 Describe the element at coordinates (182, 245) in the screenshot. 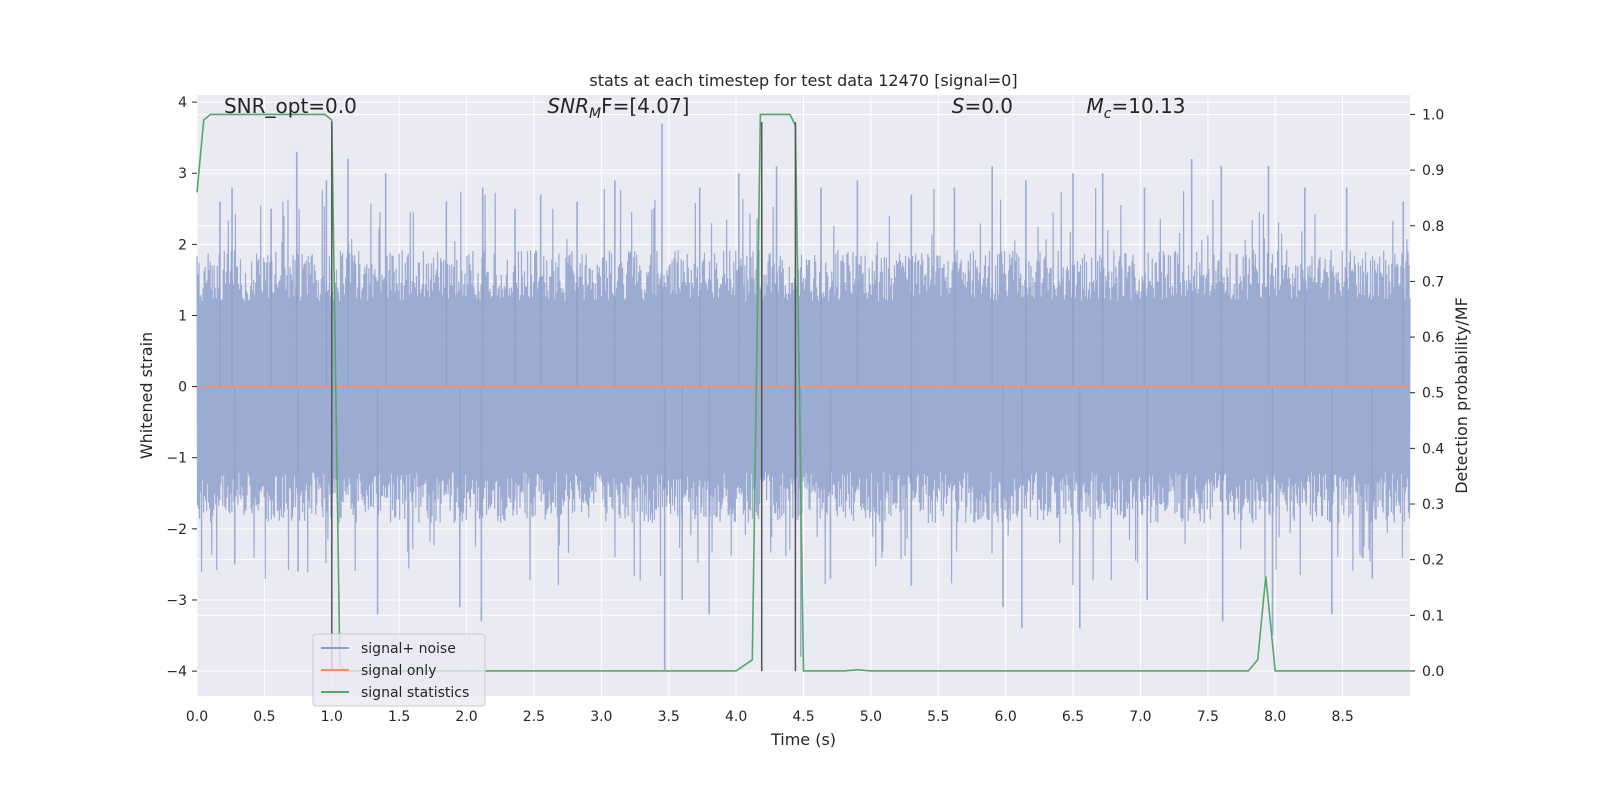

I see `y-left-tick-label: 2` at that location.